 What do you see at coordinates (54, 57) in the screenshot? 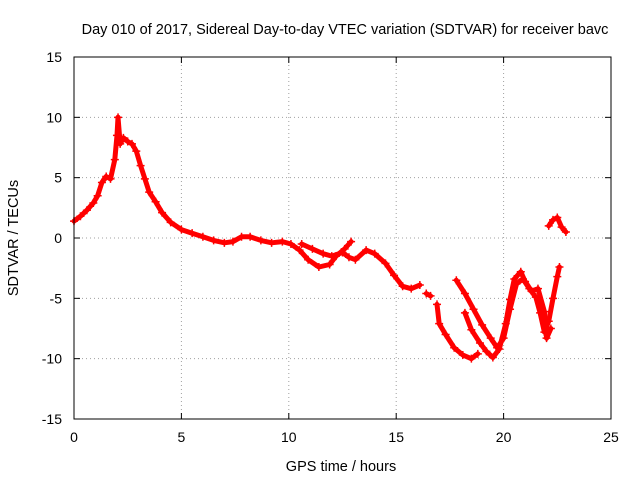
I see `y-tick-label-6: 15` at bounding box center [54, 57].